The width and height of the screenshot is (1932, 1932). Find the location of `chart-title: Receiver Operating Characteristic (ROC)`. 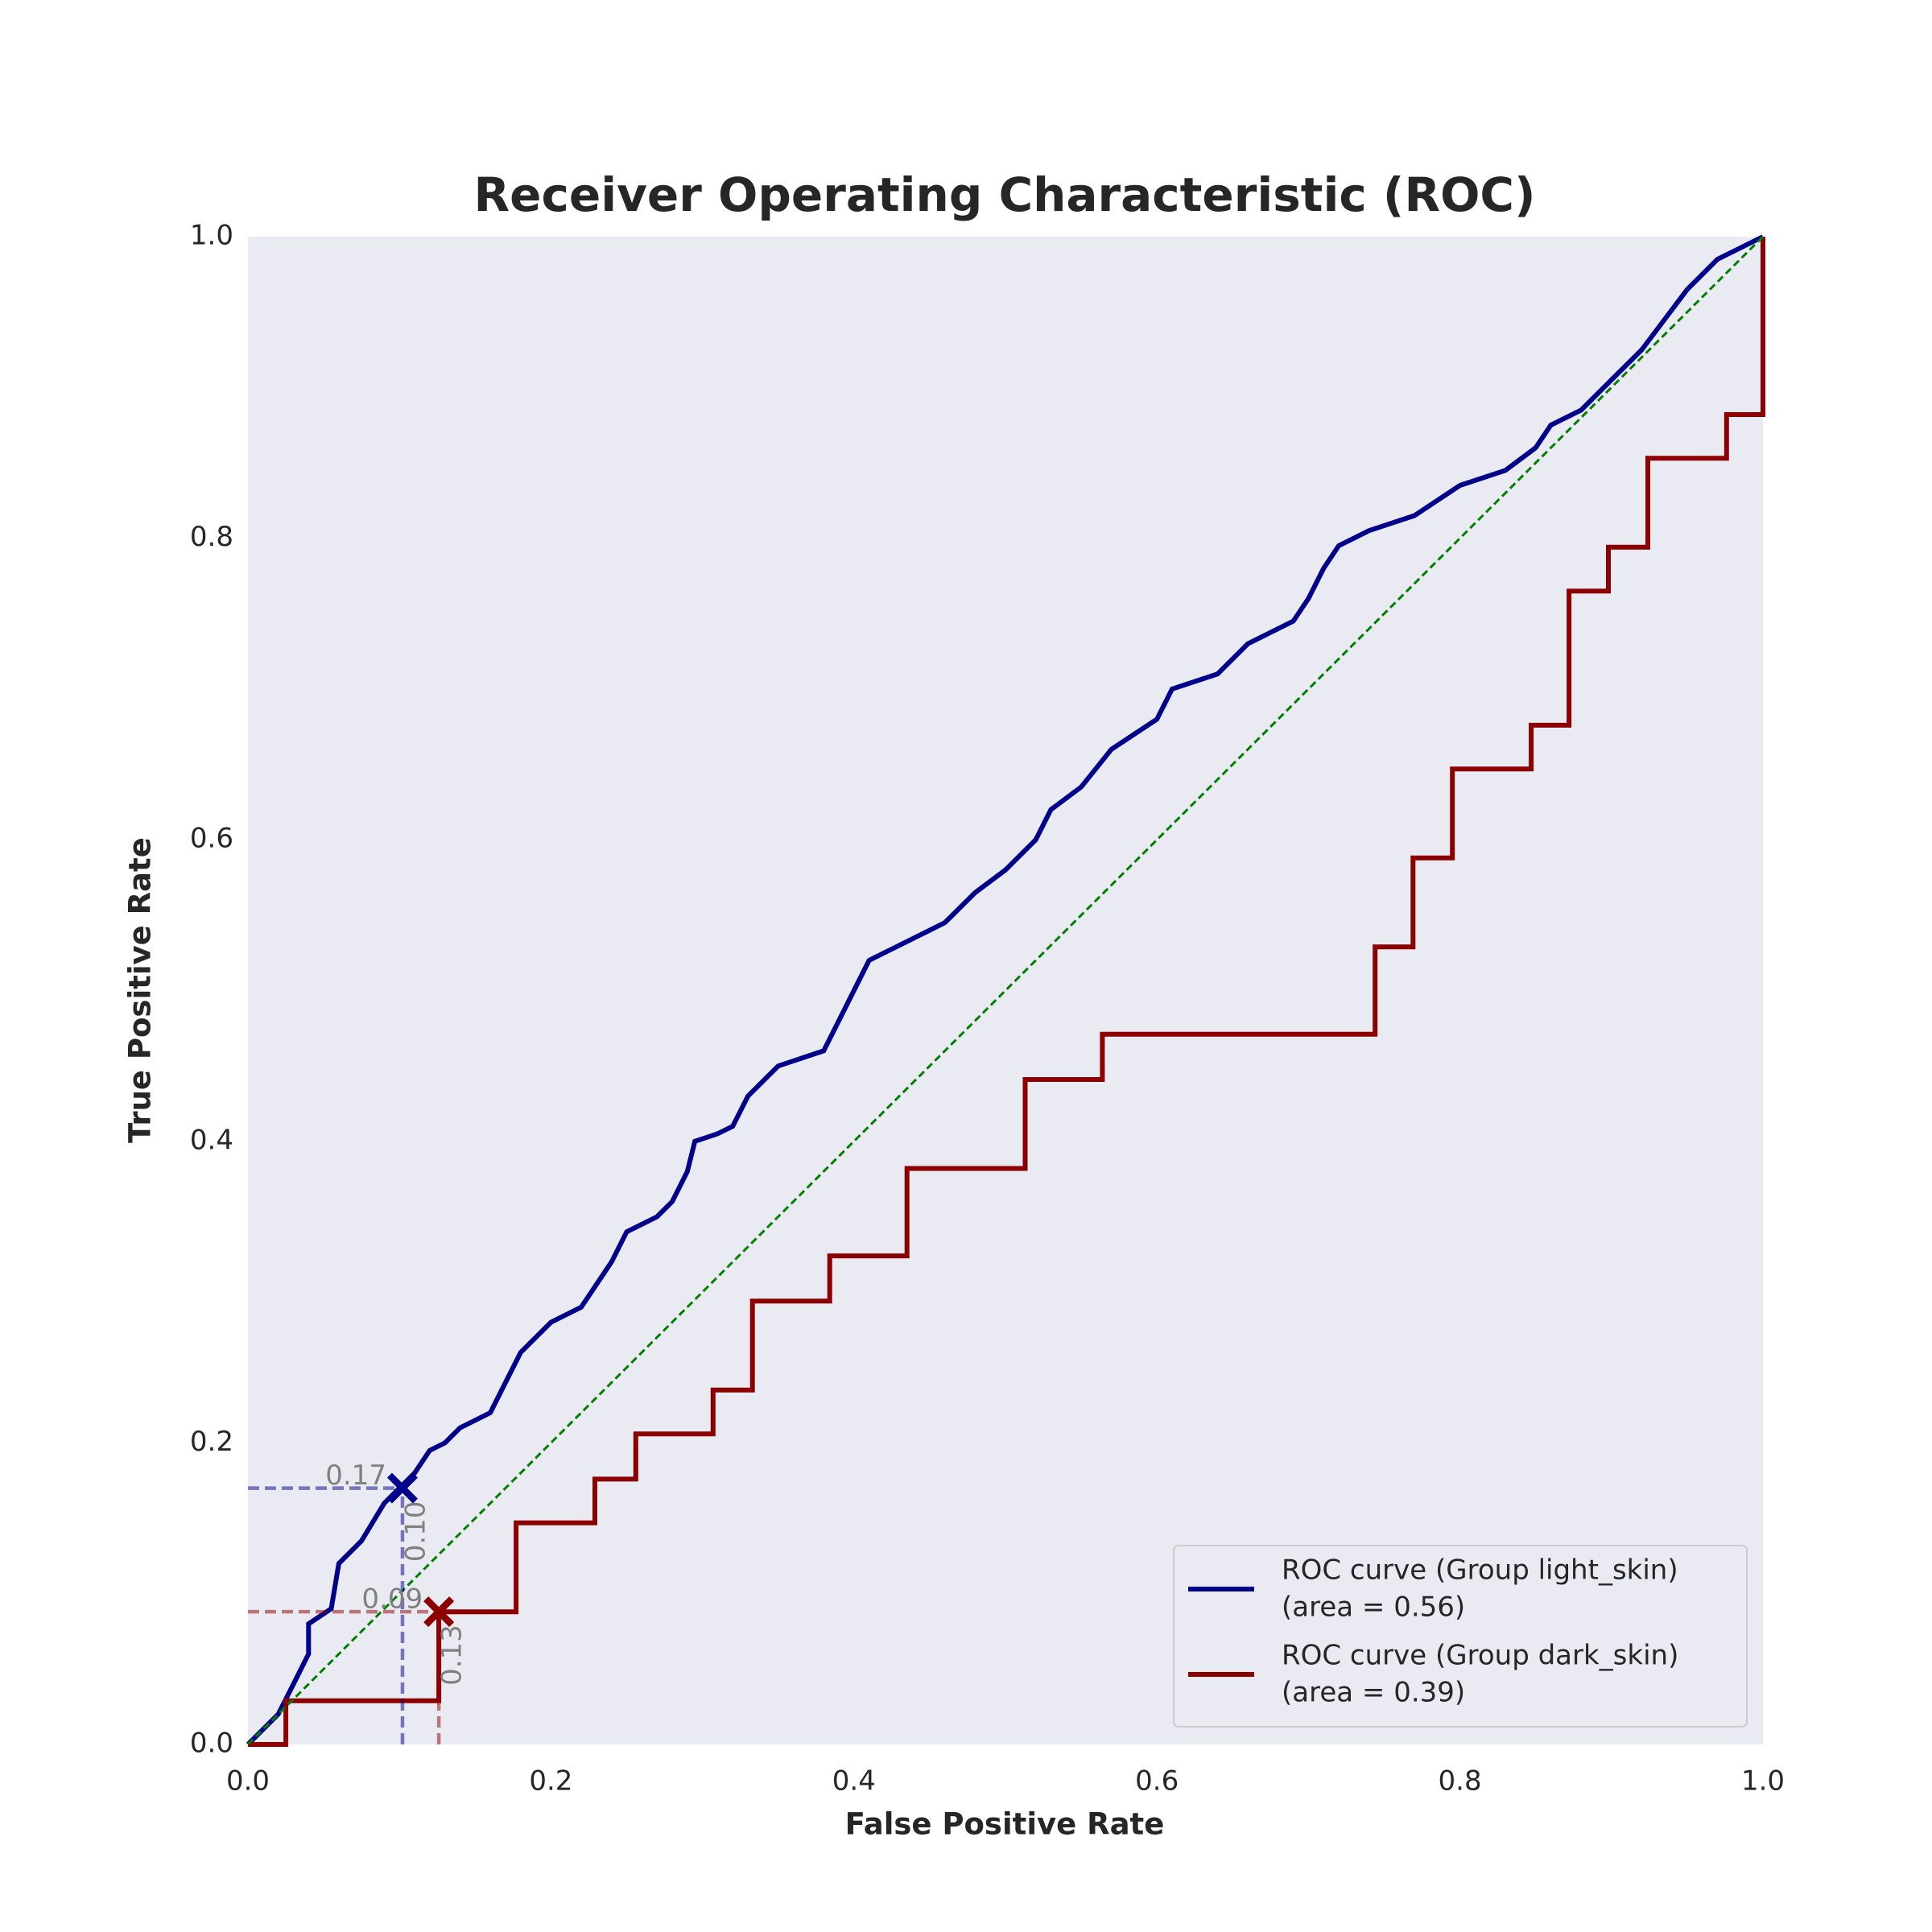

chart-title: Receiver Operating Characteristic (ROC) is located at coordinates (1005, 194).